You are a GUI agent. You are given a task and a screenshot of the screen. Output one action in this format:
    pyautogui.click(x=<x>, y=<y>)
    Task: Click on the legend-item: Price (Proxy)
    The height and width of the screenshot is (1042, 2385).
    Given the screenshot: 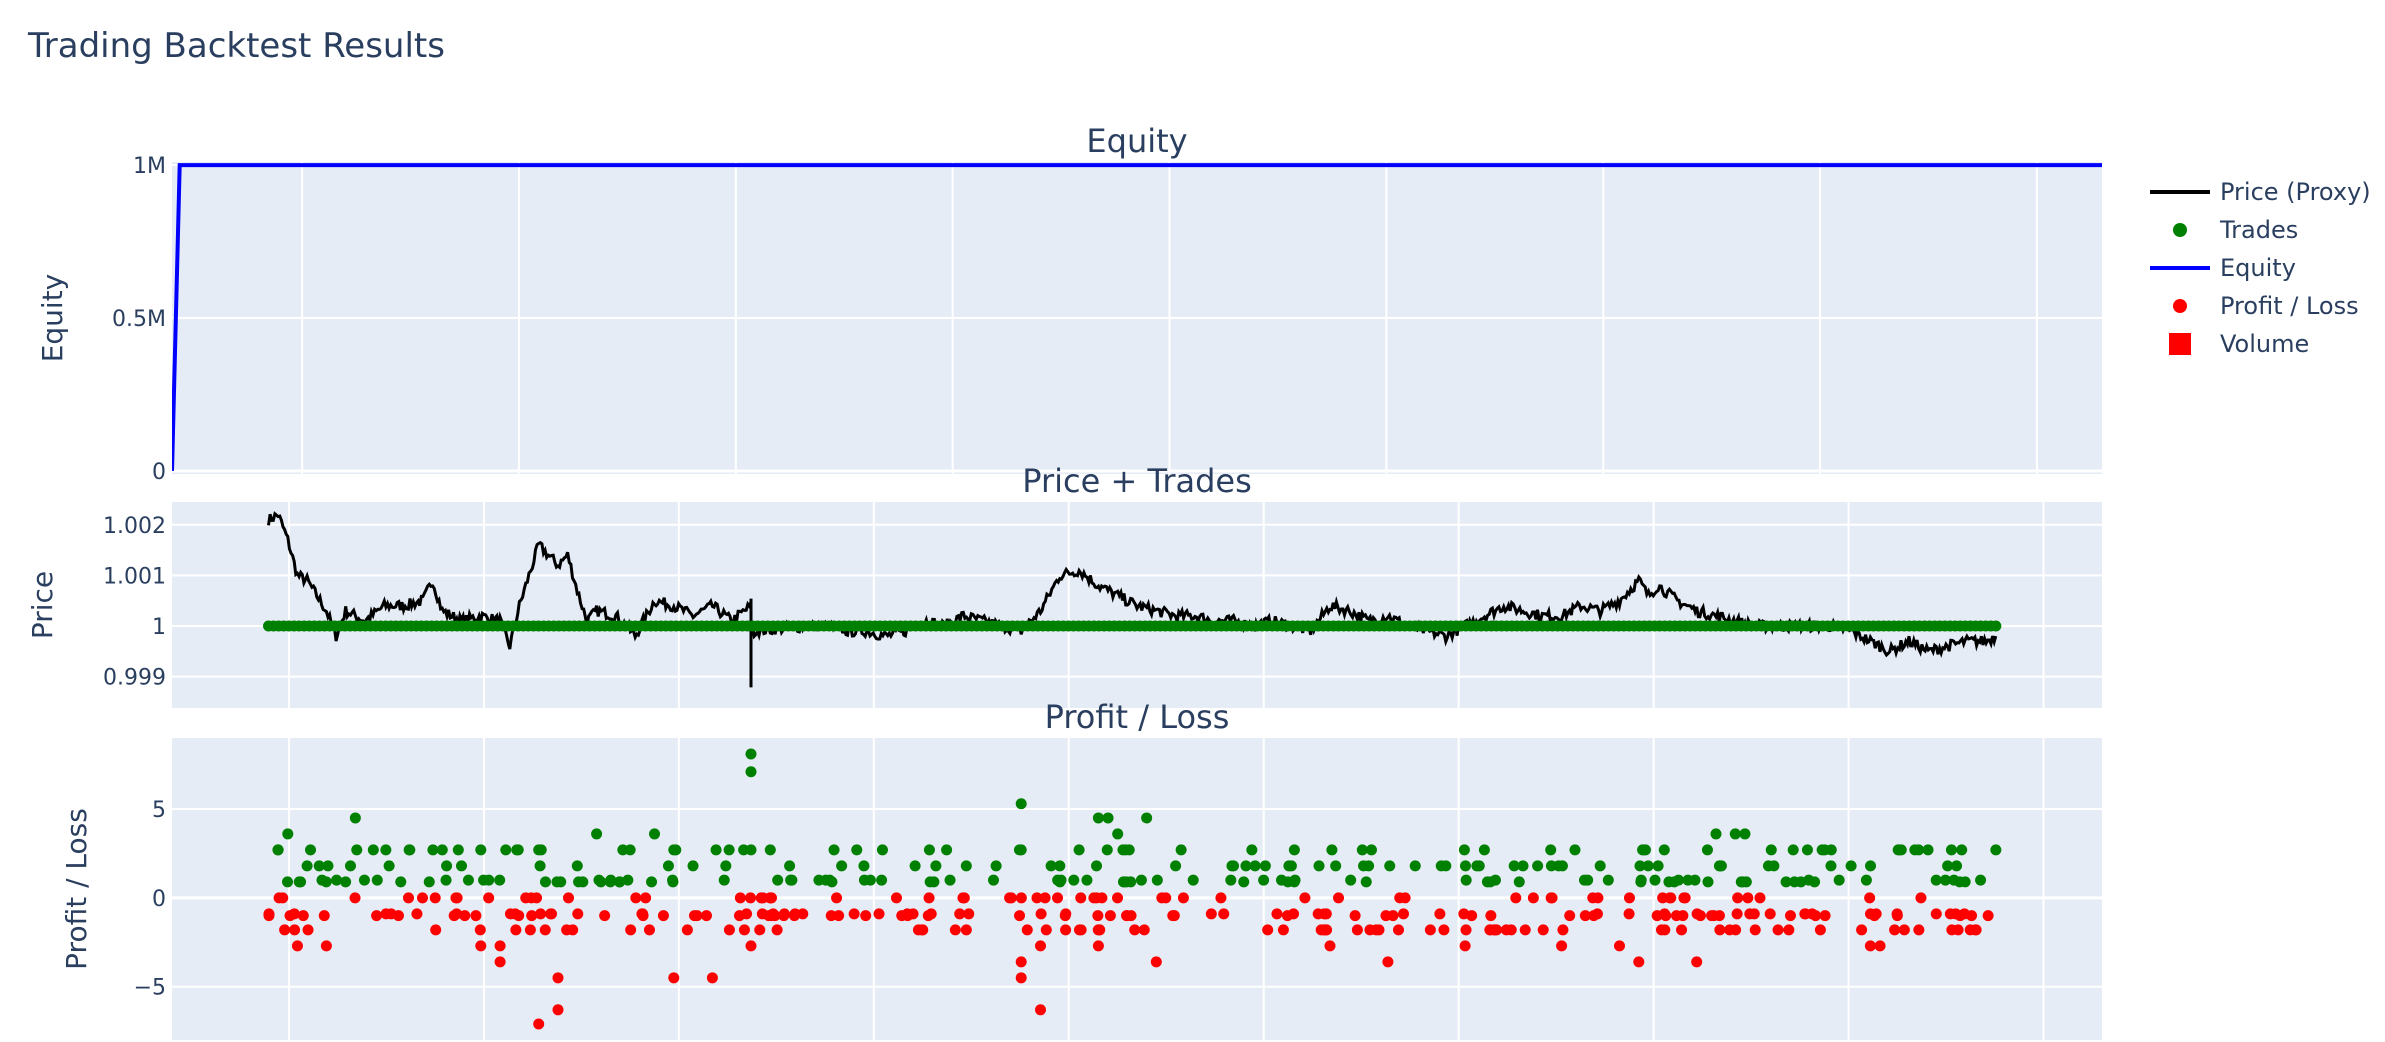 What is the action you would take?
    pyautogui.click(x=2260, y=192)
    